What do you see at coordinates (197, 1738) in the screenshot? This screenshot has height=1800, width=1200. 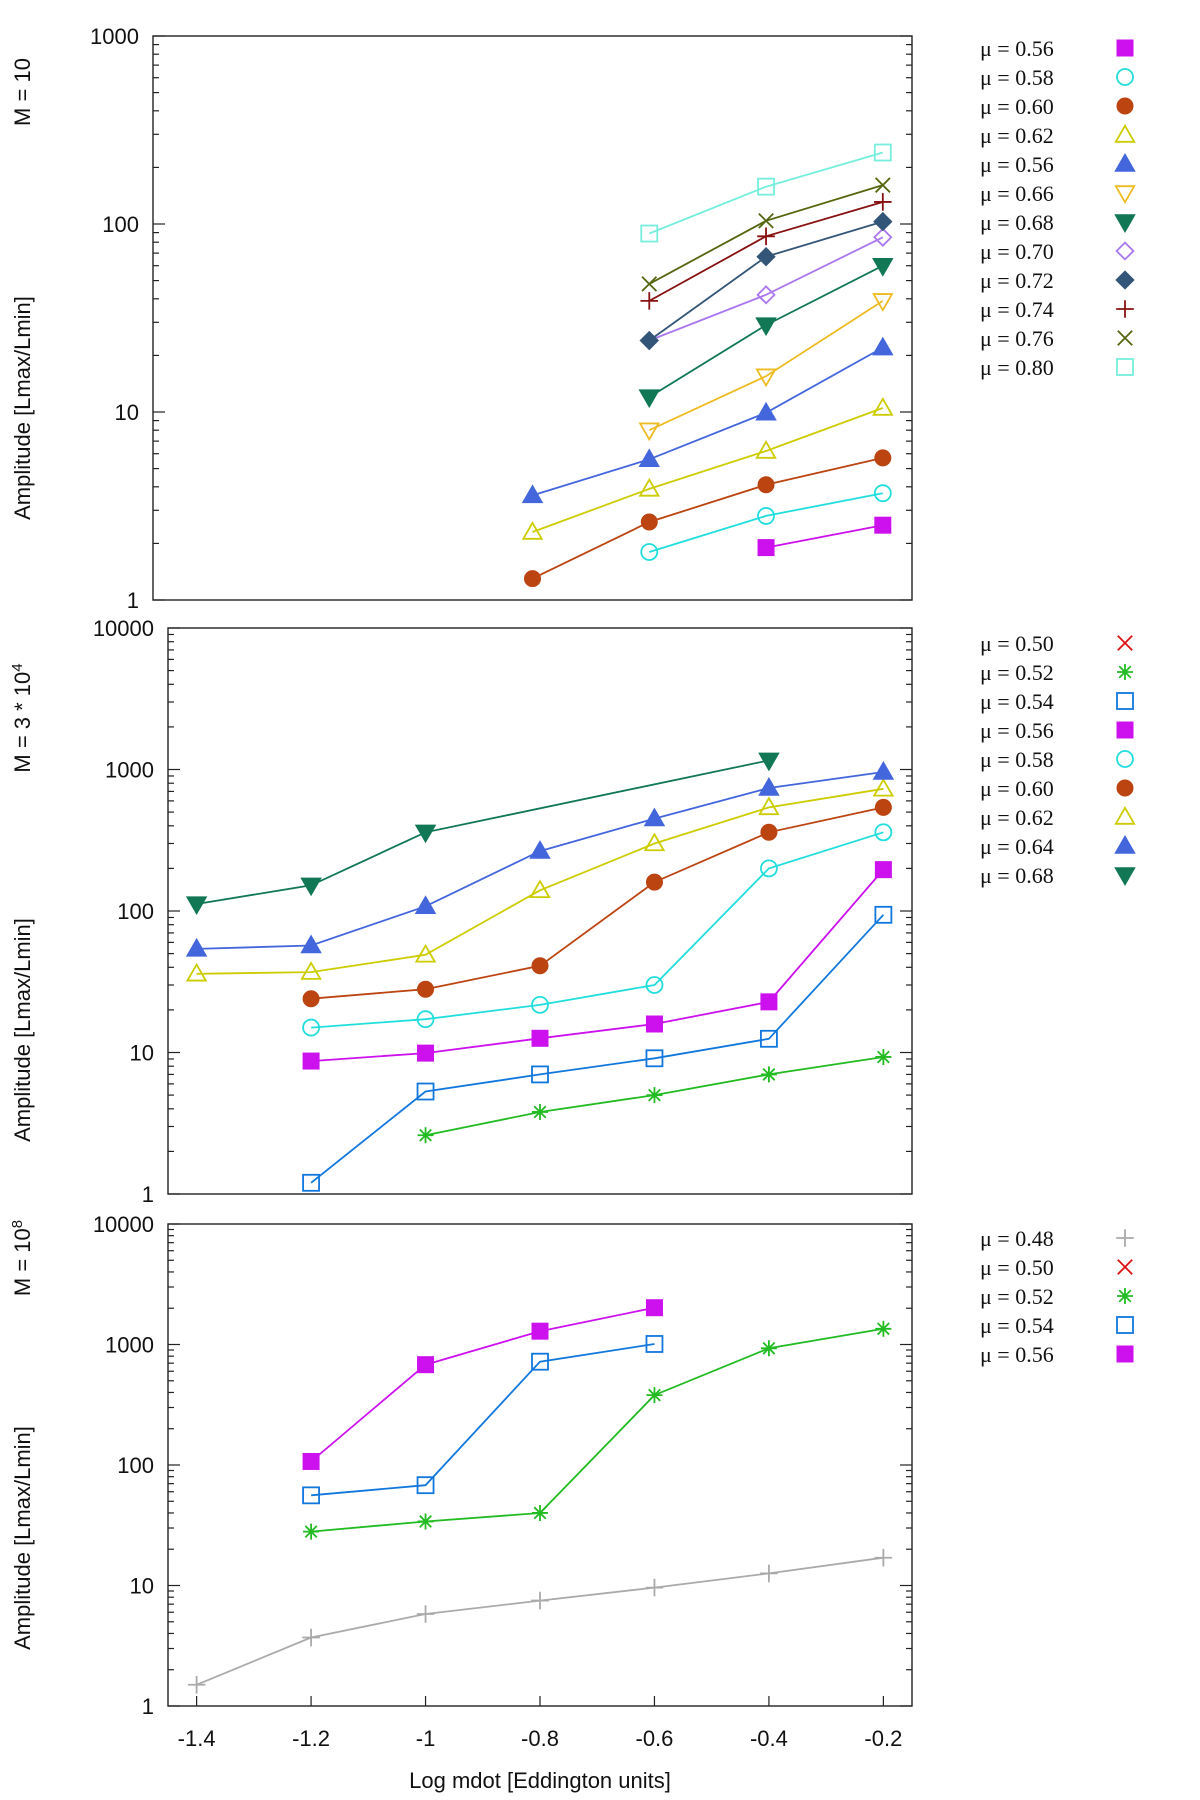 I see `x-tick-label: -1.4` at bounding box center [197, 1738].